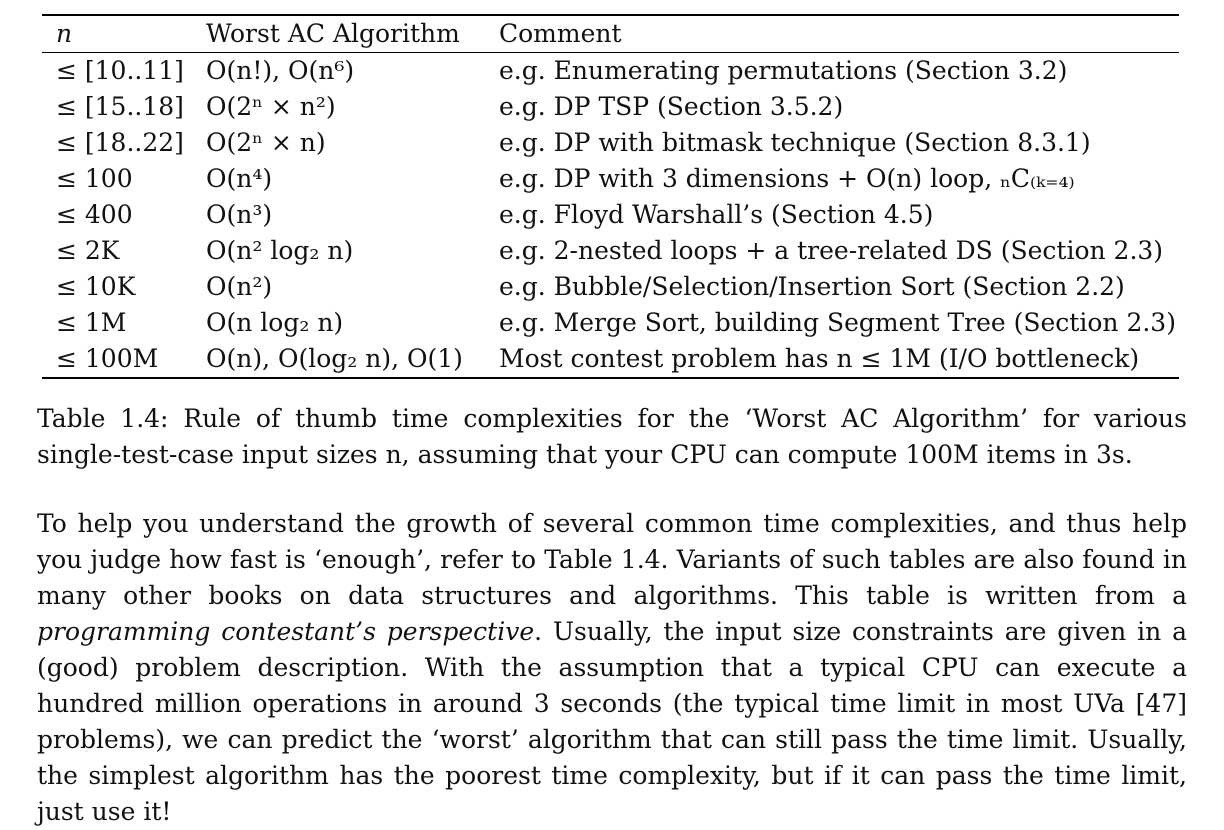 The height and width of the screenshot is (830, 1224). Describe the element at coordinates (239, 286) in the screenshot. I see `cell-algorithm: O(n²)` at that location.